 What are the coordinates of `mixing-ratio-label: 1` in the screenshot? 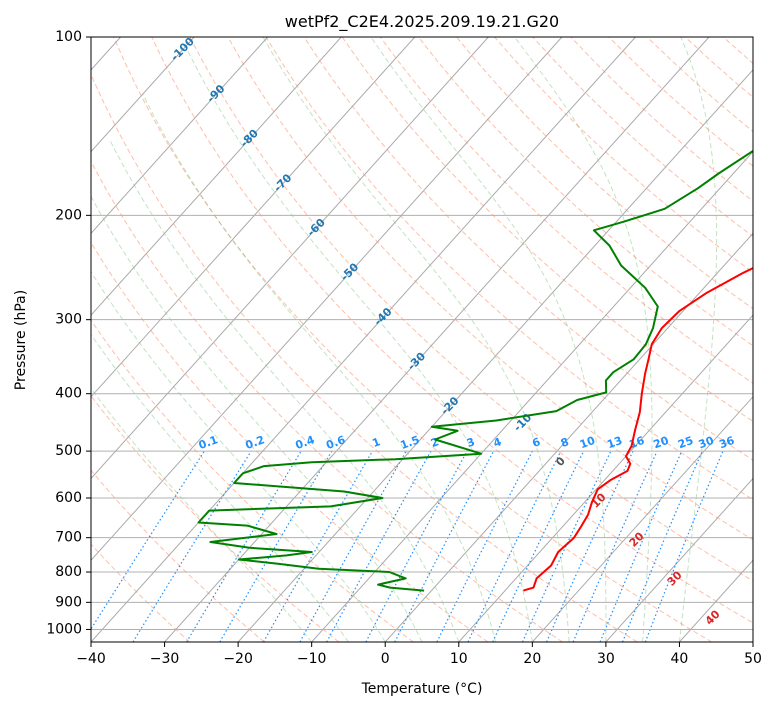 It's located at (377, 442).